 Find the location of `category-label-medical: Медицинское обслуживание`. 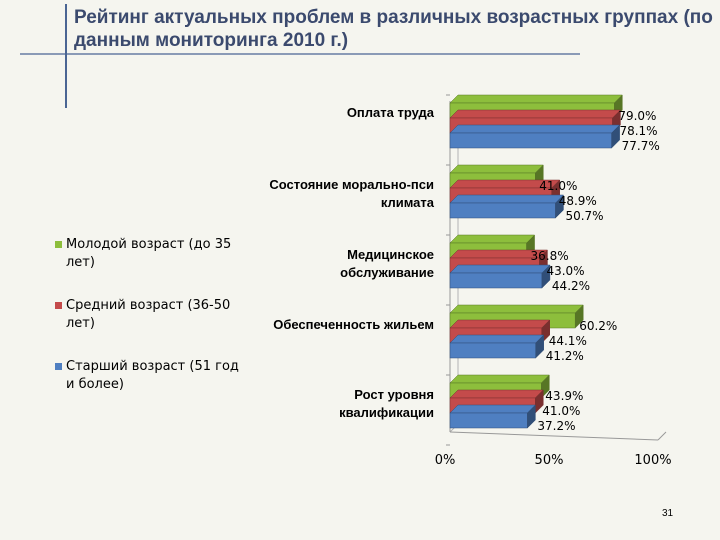

category-label-medical: Медицинское обслуживание is located at coordinates (387, 263).